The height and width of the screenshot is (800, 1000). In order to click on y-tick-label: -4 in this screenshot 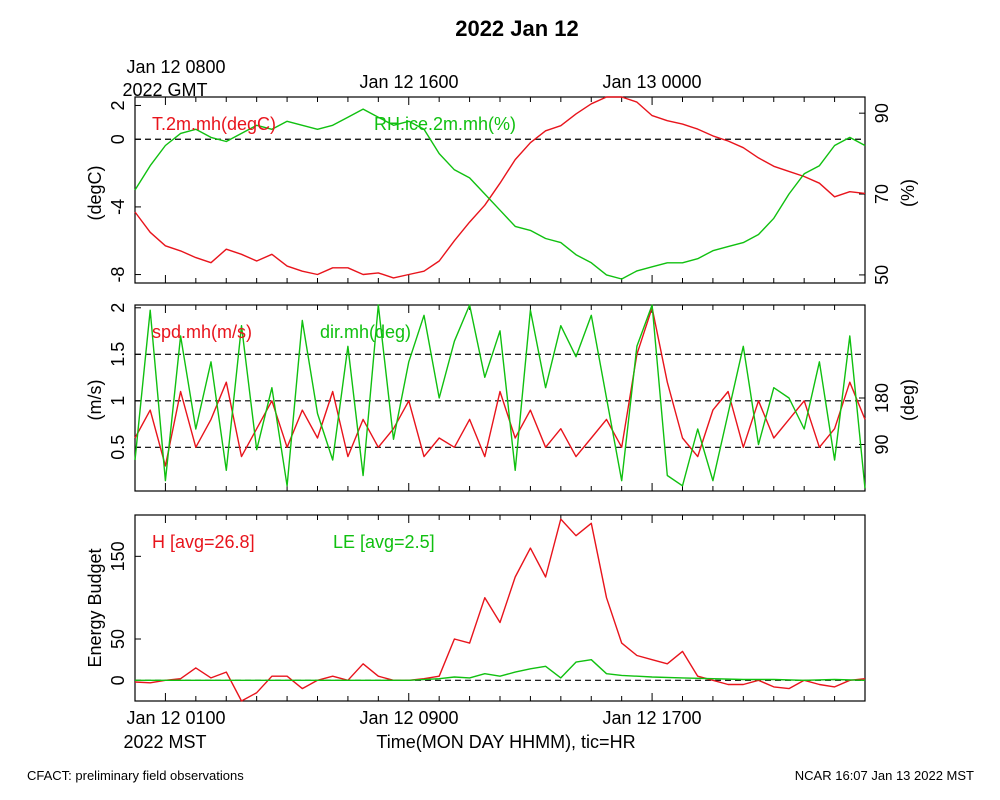, I will do `click(118, 207)`.